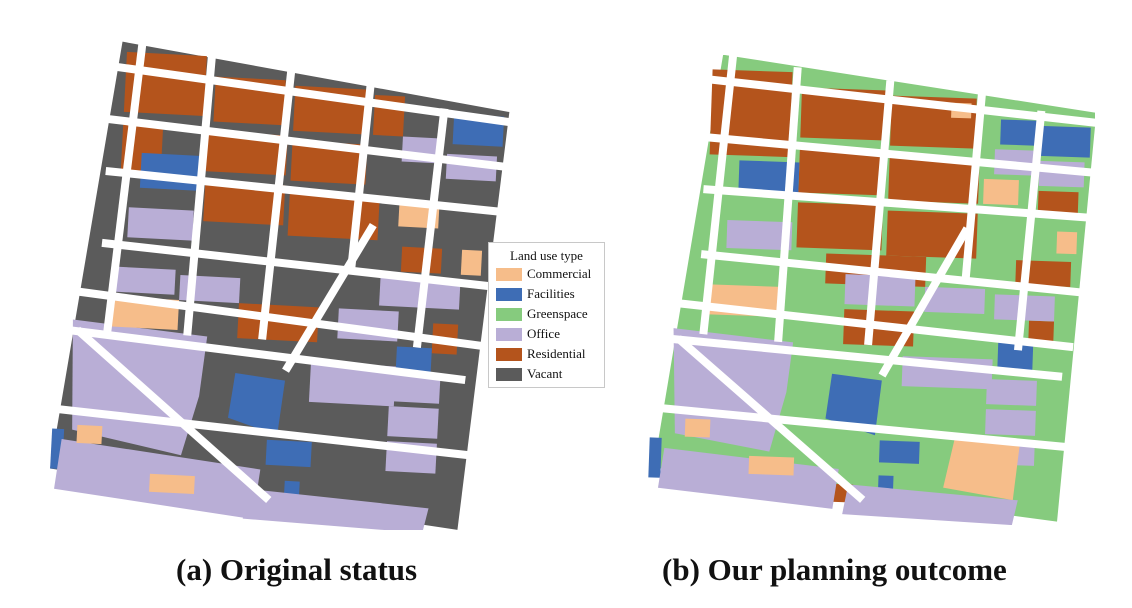 The image size is (1132, 608). I want to click on legend-swatch-facilities, so click(509, 294).